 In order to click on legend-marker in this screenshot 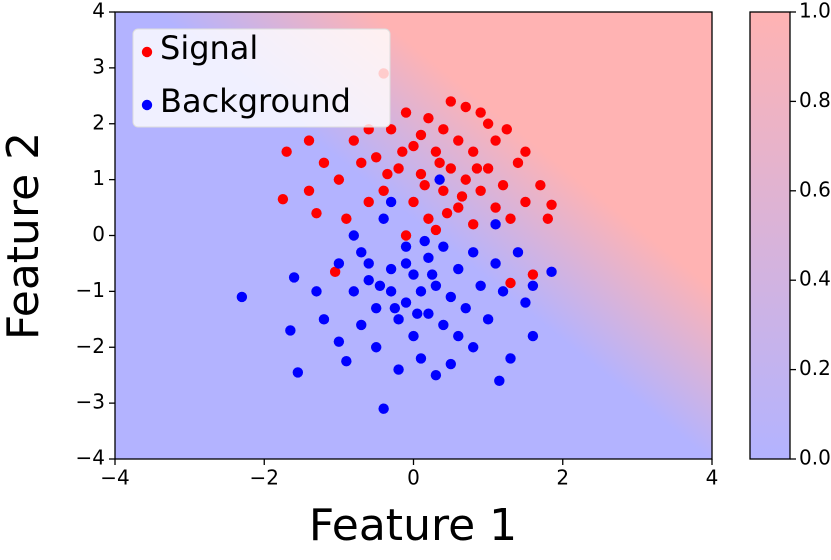, I will do `click(147, 105)`.